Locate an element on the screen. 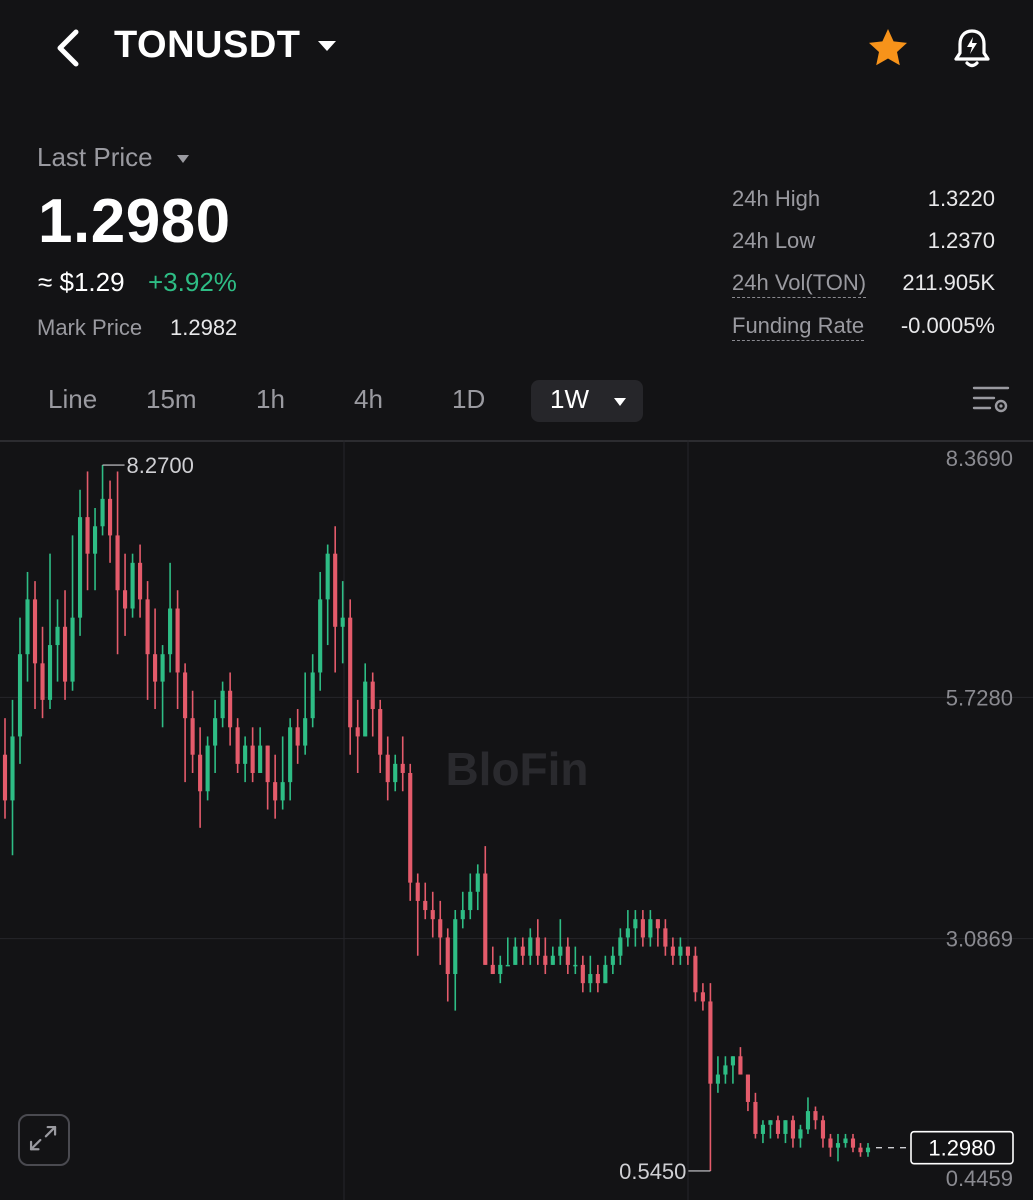  stat-funding-rate-value: -0.0005% is located at coordinates (947, 325).